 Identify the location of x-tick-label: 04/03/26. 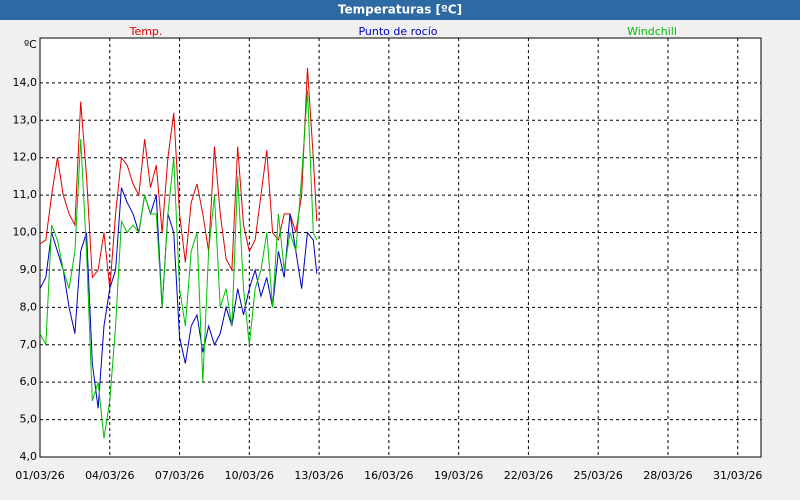
(109, 475).